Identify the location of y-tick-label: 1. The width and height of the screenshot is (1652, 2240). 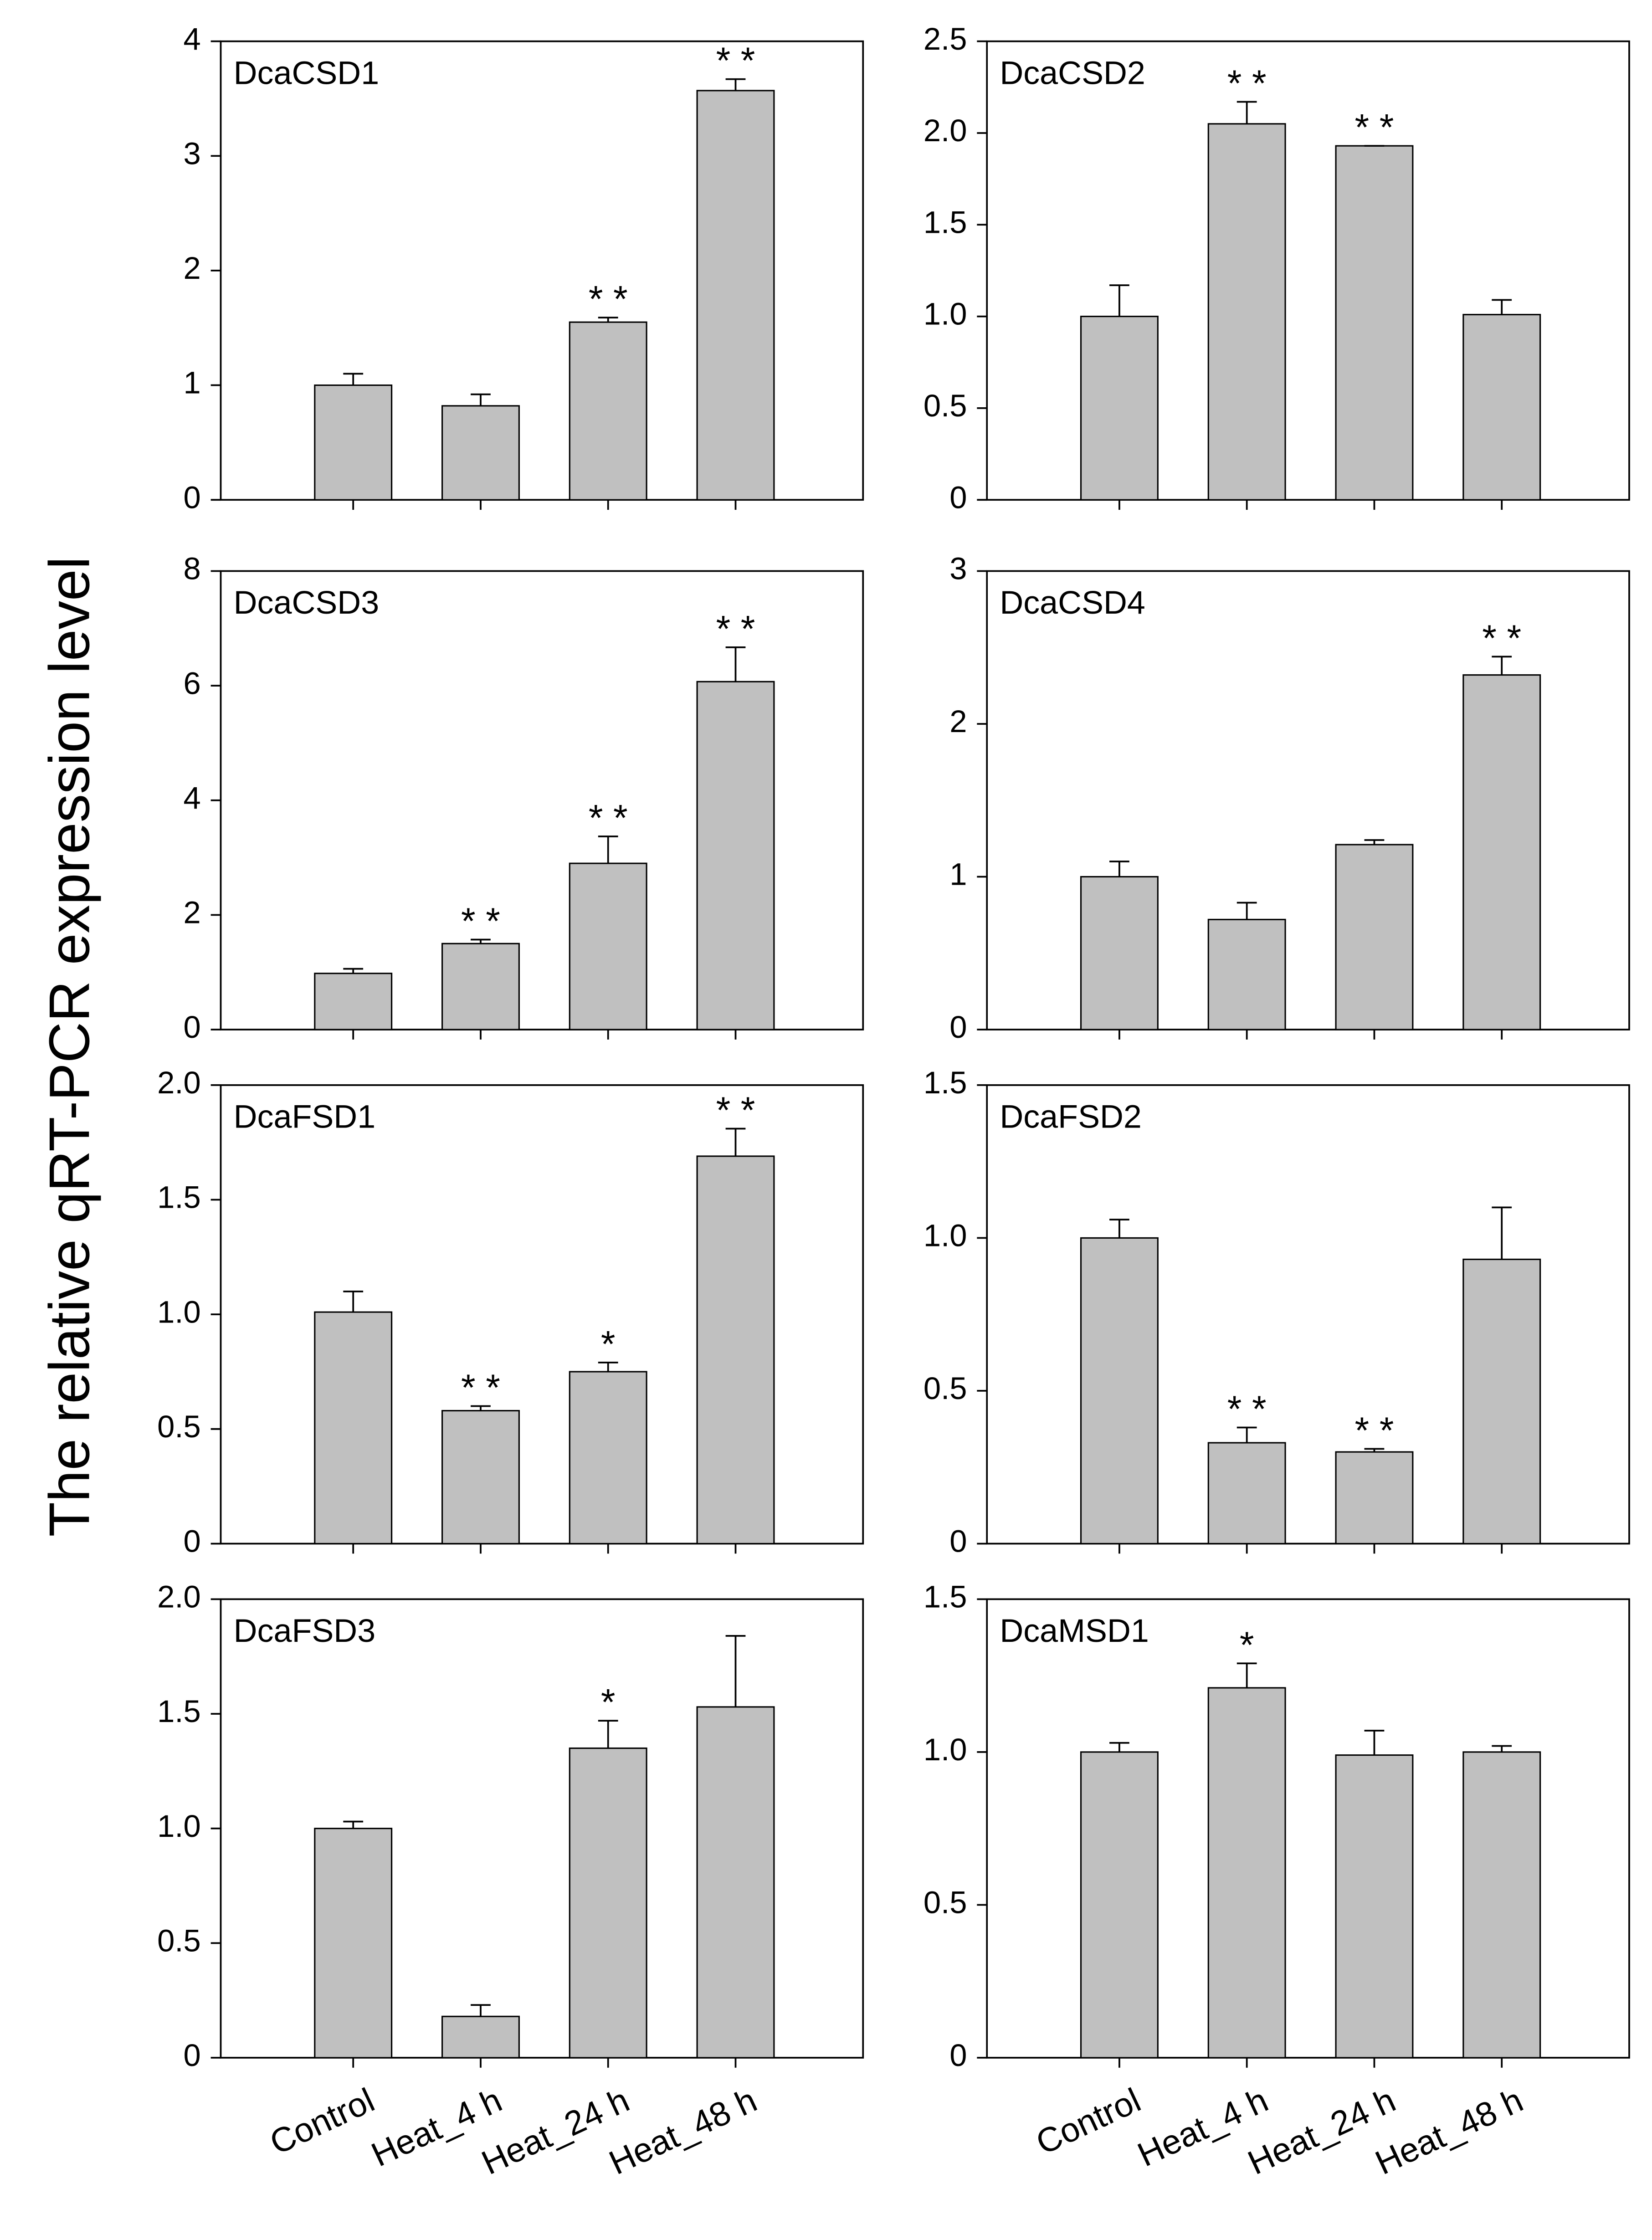
(191, 382).